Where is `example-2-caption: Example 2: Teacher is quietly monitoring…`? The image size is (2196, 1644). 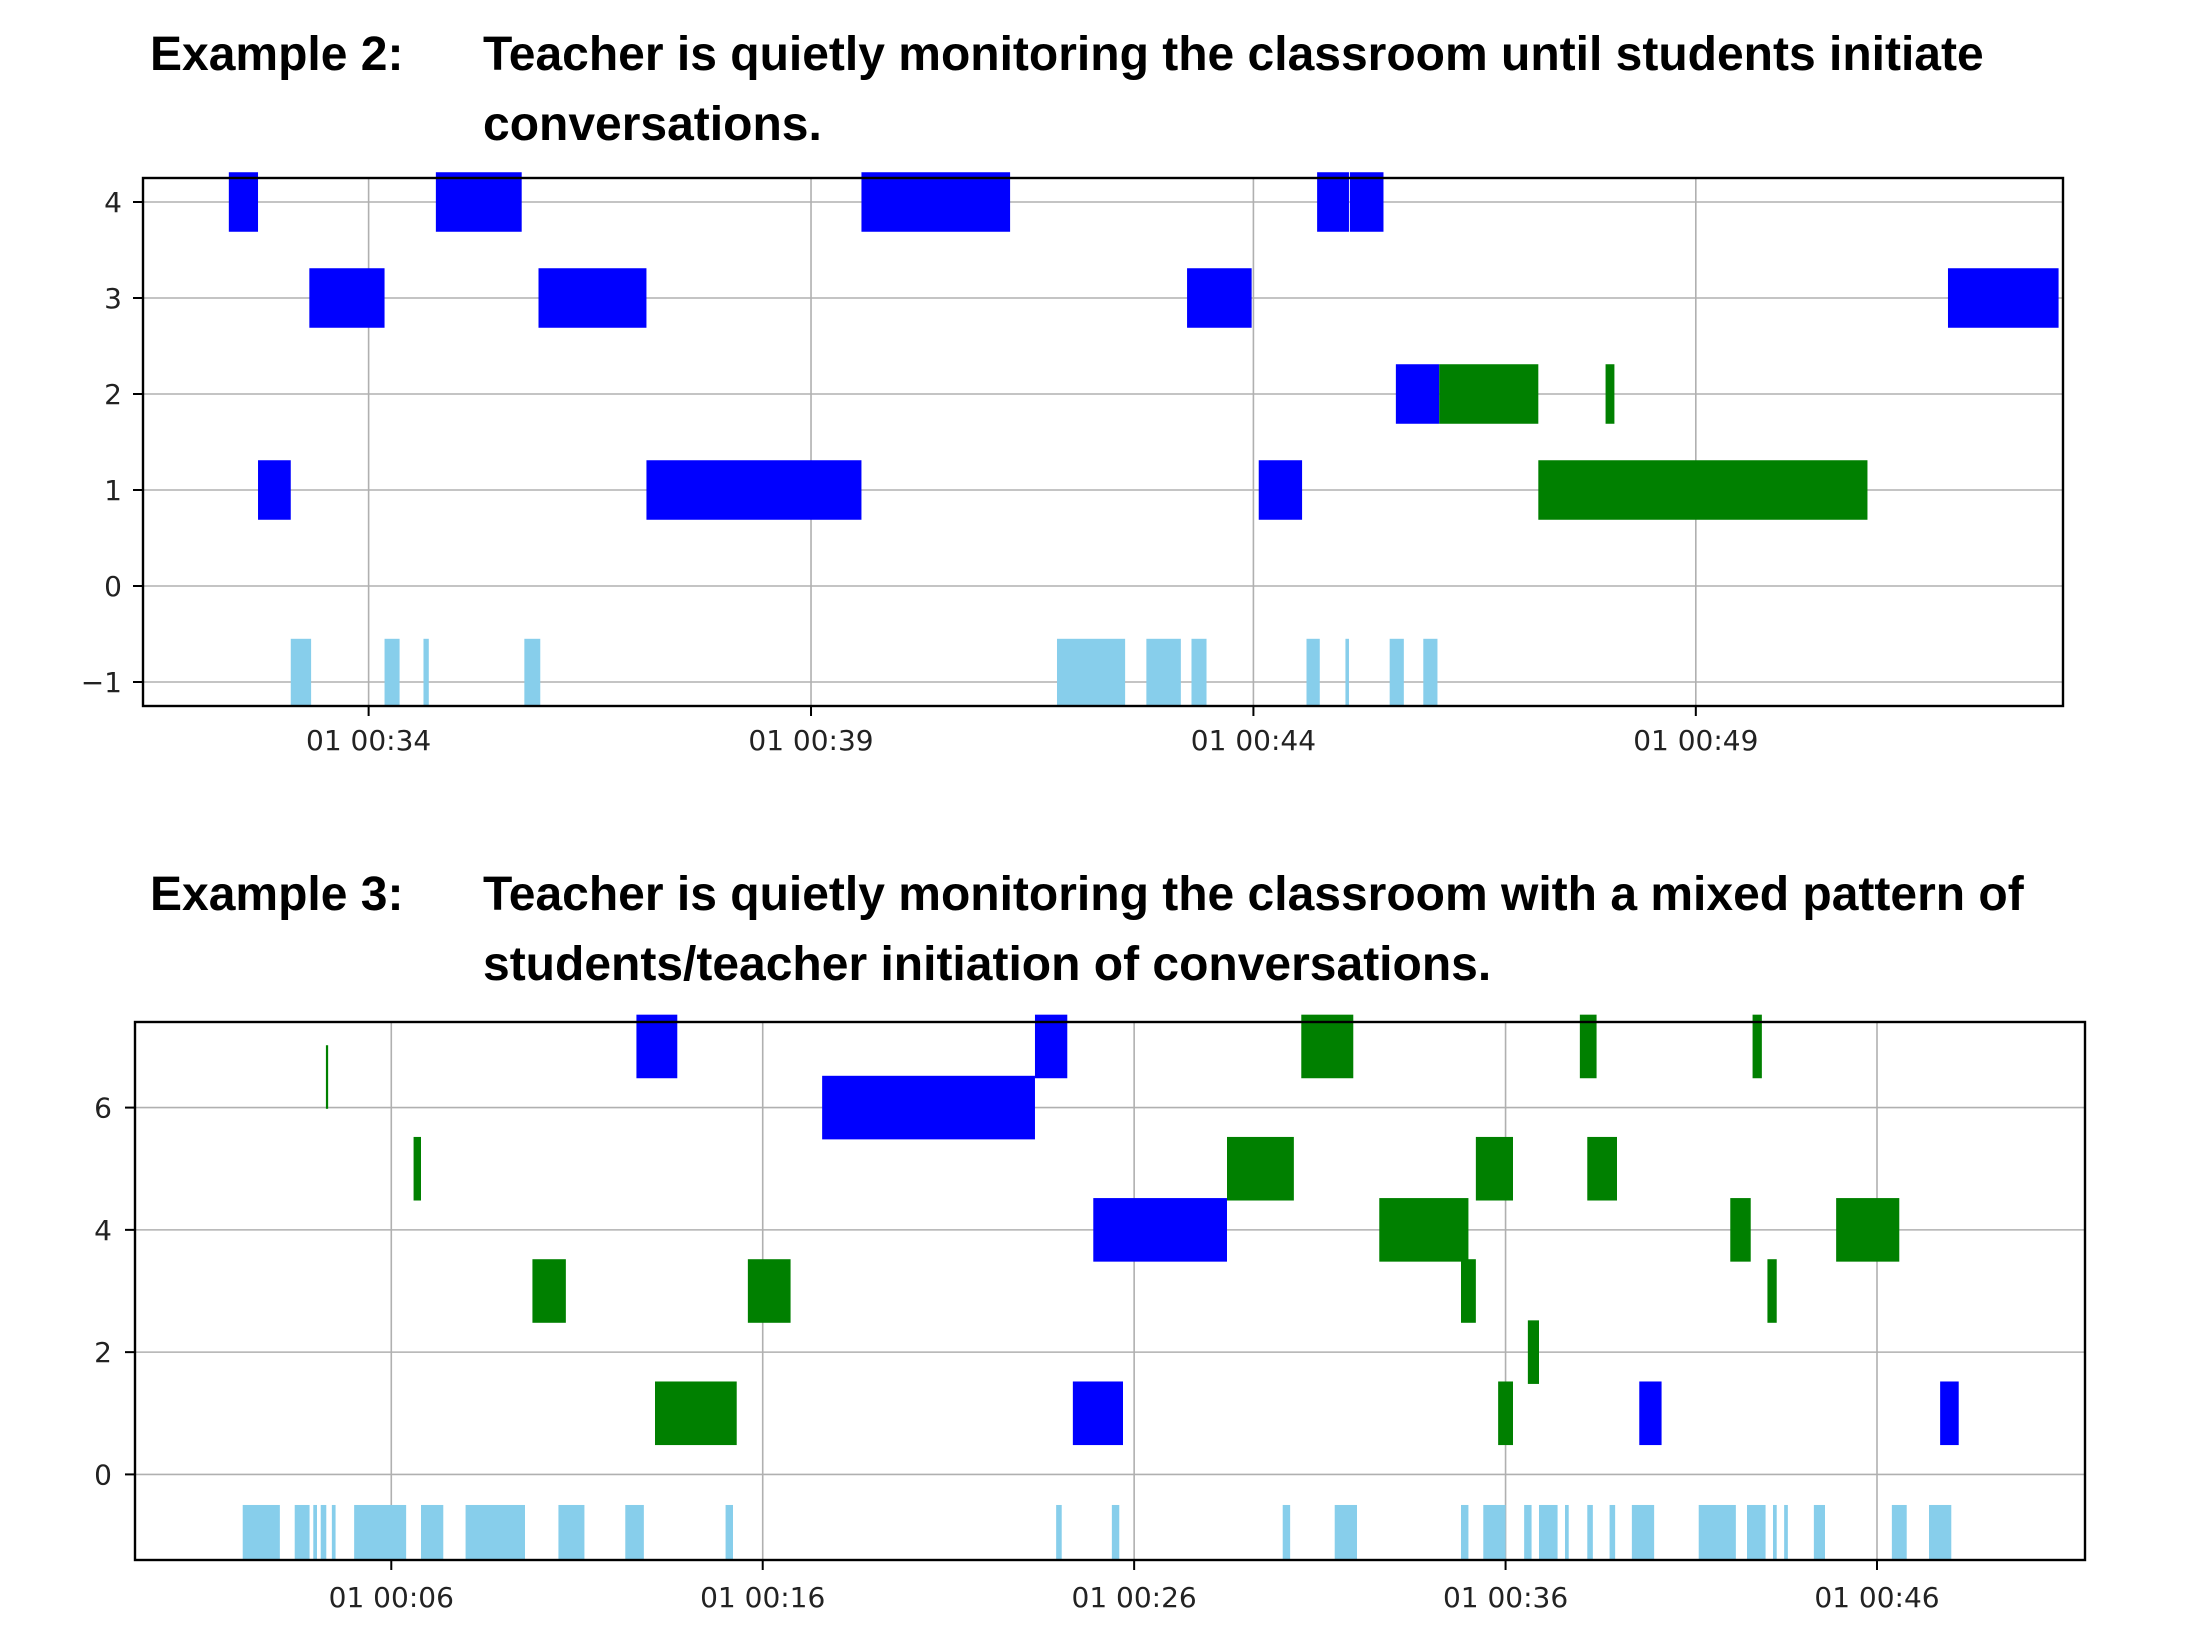 example-2-caption: Example 2: Teacher is quietly monitoring… is located at coordinates (1098, 90).